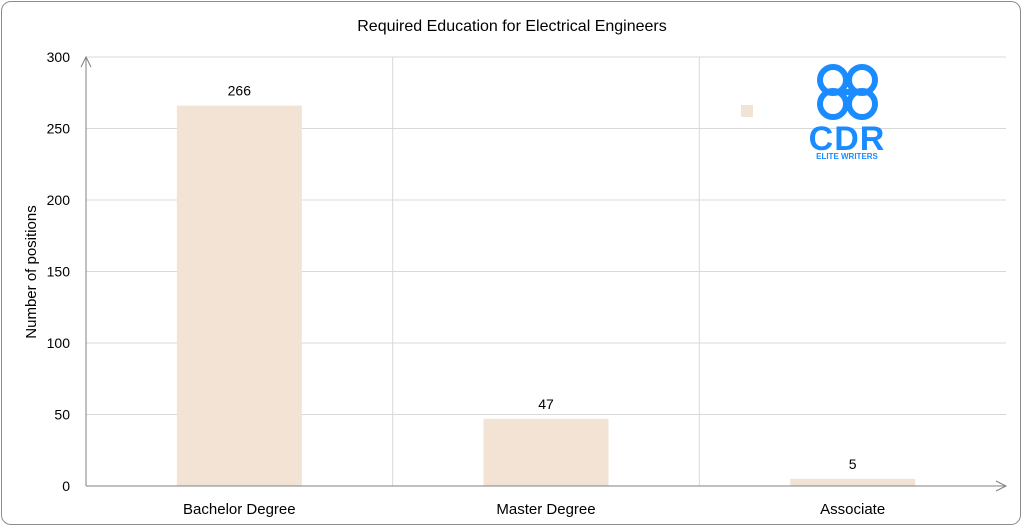 Image resolution: width=1024 pixels, height=528 pixels. I want to click on y-tick-label: 100, so click(59, 343).